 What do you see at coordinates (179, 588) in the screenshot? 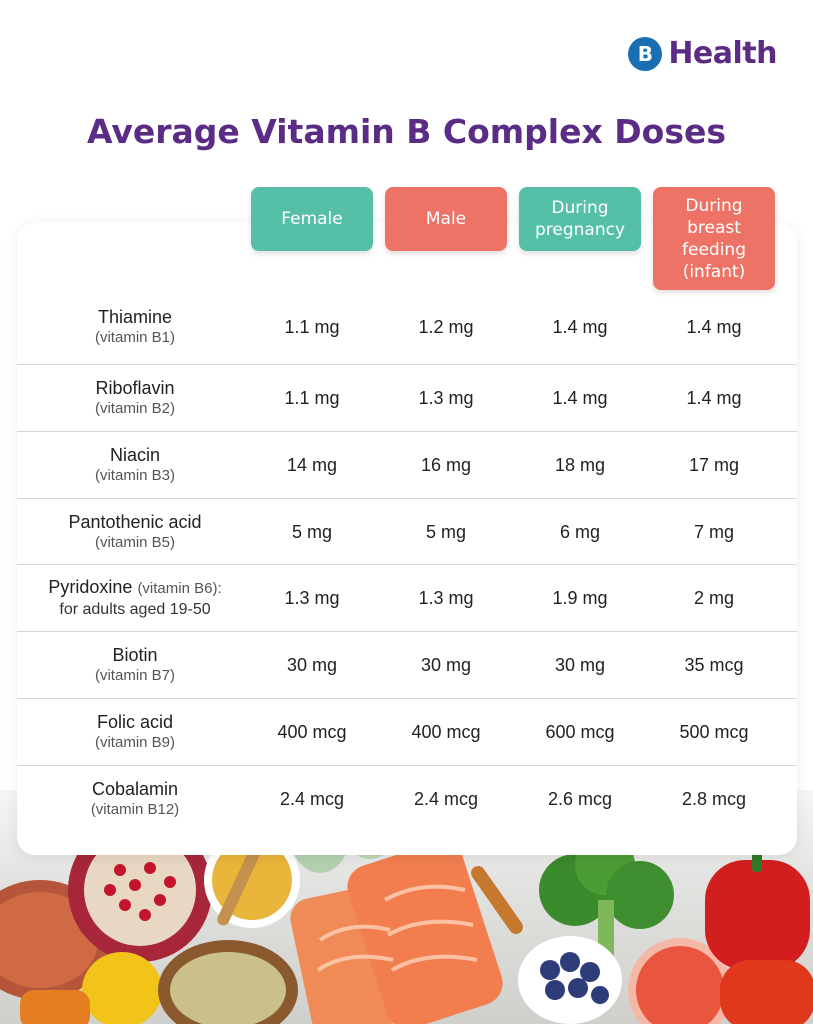
I see `vitamin-code: (vitamin B6):` at bounding box center [179, 588].